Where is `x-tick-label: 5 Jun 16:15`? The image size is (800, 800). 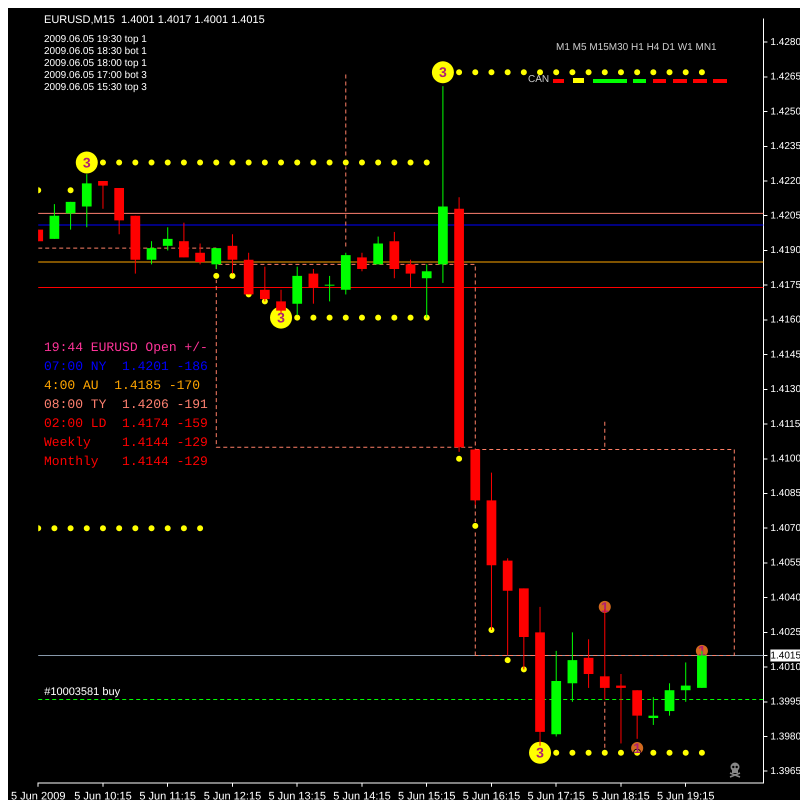 x-tick-label: 5 Jun 16:15 is located at coordinates (491, 795).